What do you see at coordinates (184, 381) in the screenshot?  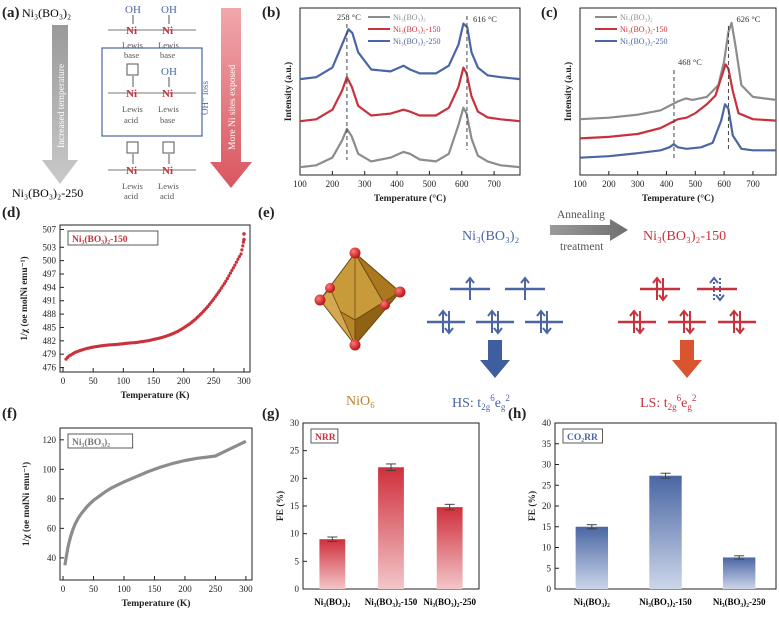 I see `x-tick-label: 200` at bounding box center [184, 381].